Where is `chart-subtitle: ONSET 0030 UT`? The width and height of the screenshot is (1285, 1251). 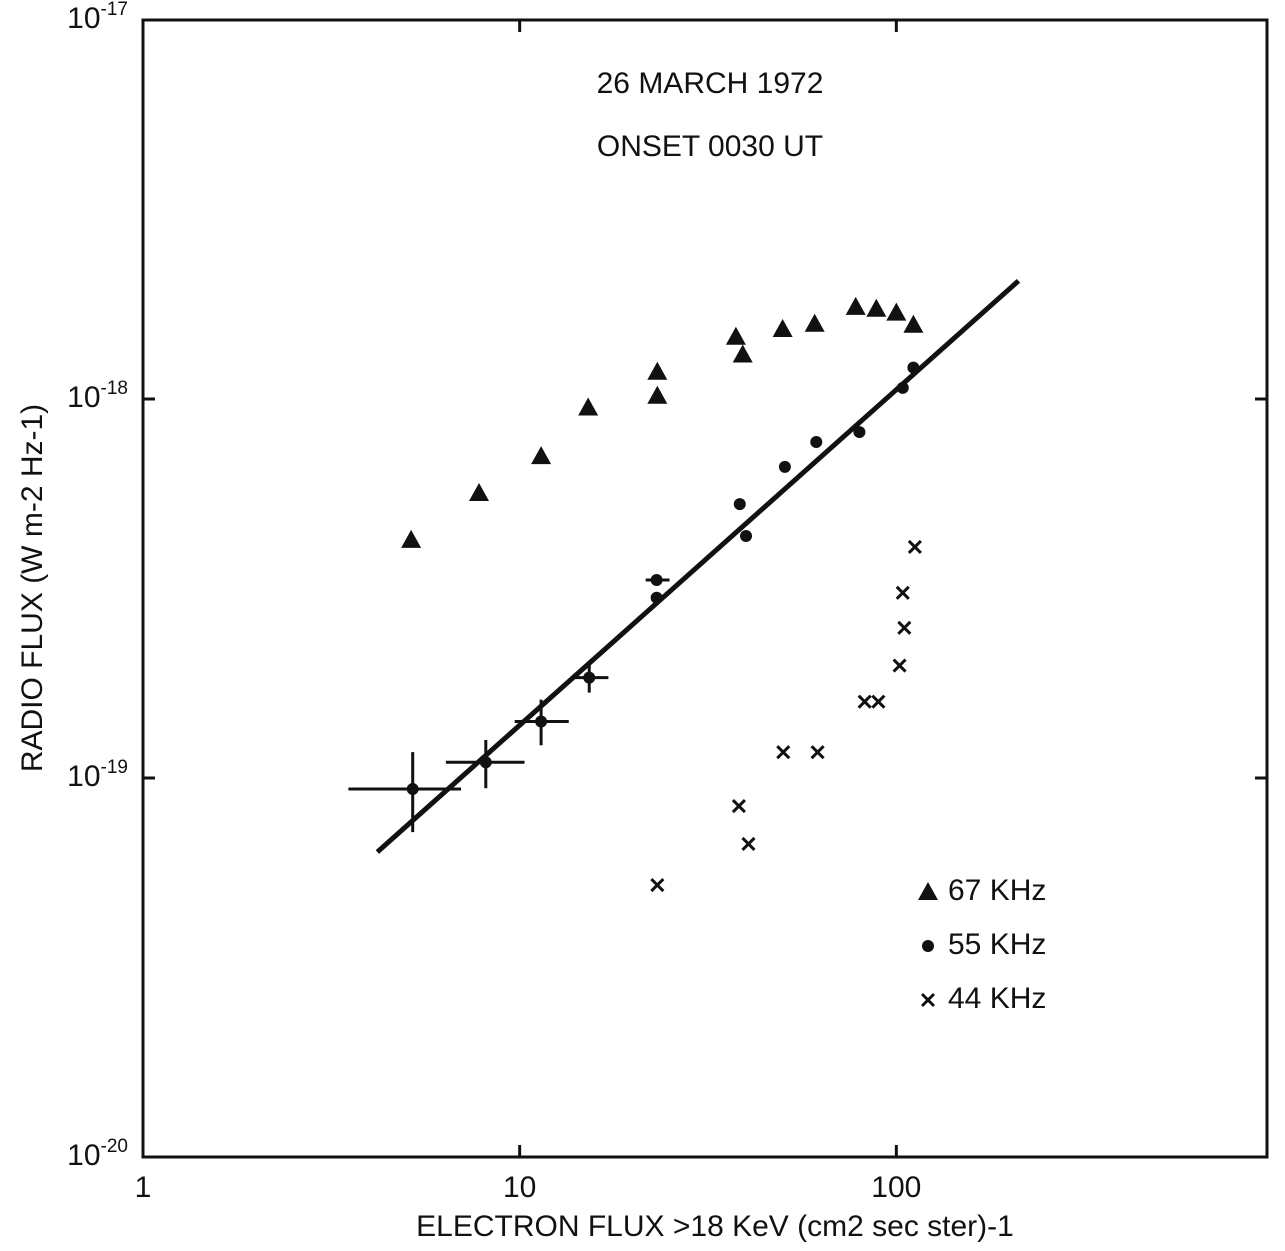 chart-subtitle: ONSET 0030 UT is located at coordinates (710, 146).